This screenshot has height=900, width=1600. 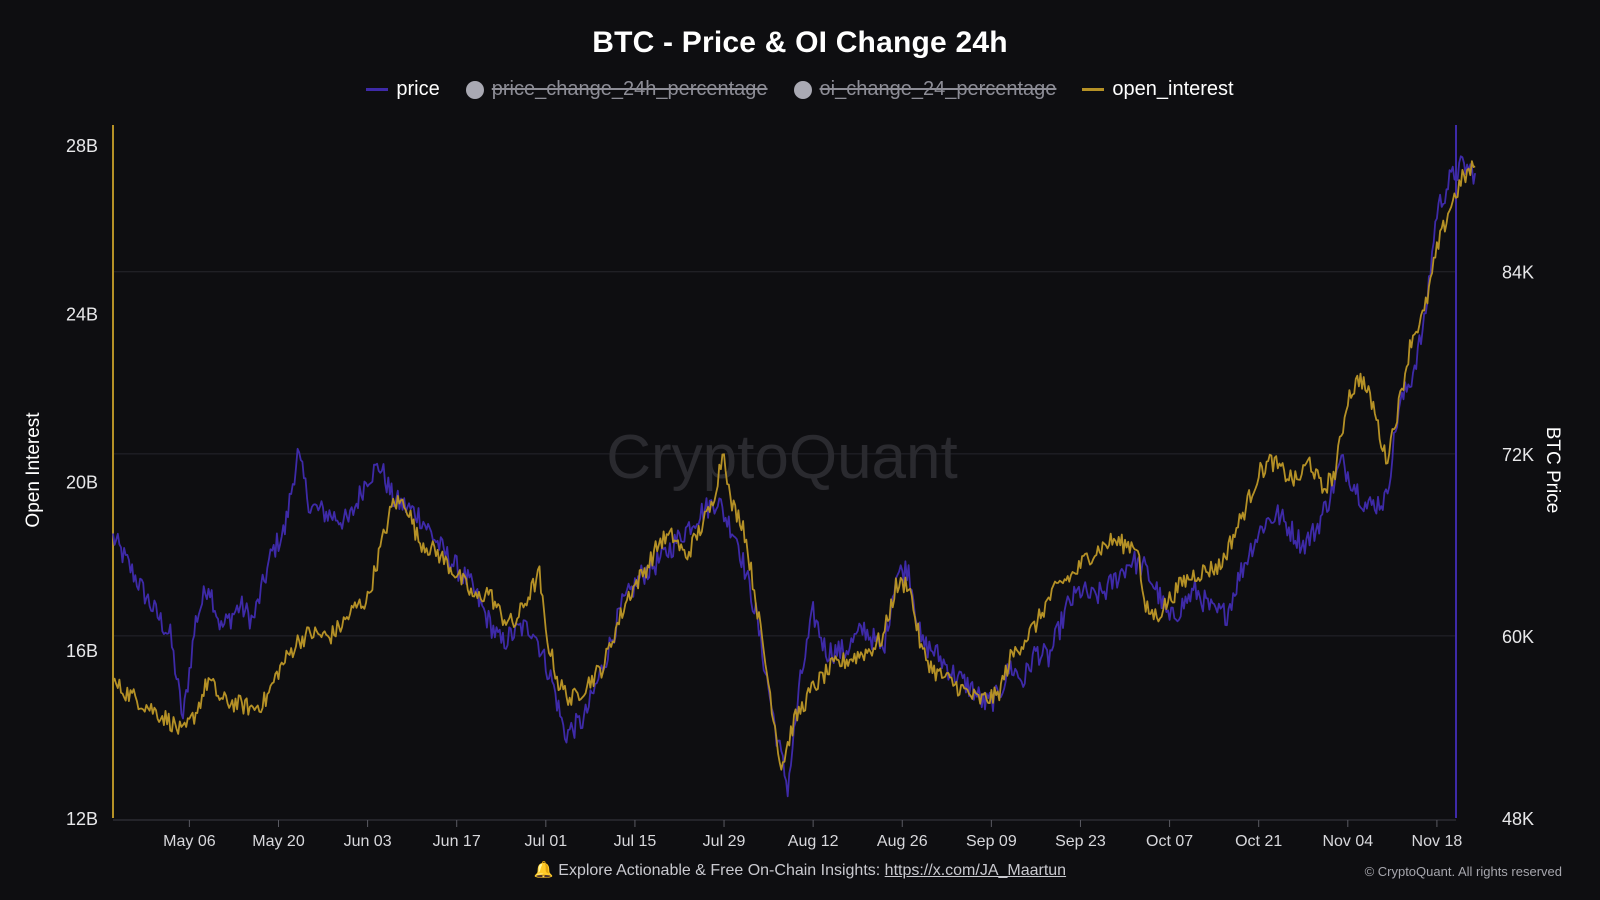 What do you see at coordinates (1518, 637) in the screenshot?
I see `y-right-tick-label: 60K` at bounding box center [1518, 637].